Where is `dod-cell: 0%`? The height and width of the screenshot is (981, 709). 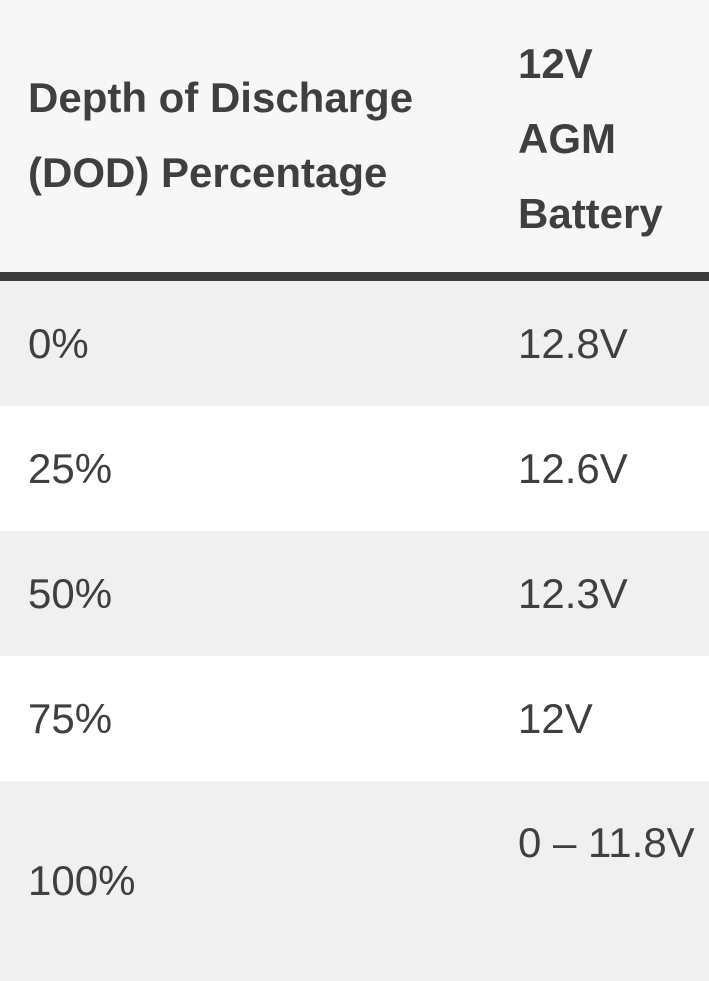
dod-cell: 0% is located at coordinates (58, 343).